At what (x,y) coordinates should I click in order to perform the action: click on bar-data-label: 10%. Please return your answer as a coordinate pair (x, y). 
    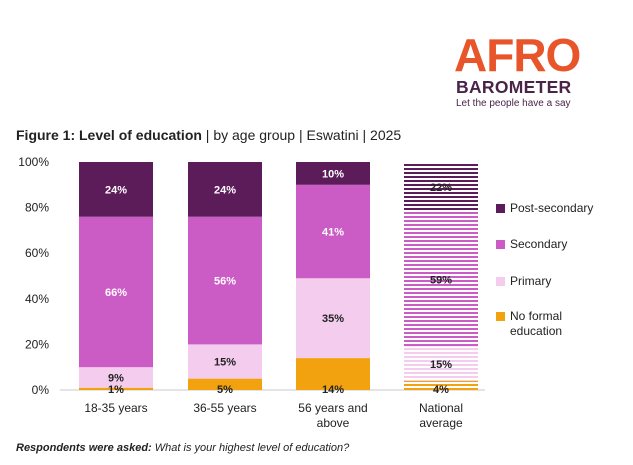
    Looking at the image, I should click on (333, 174).